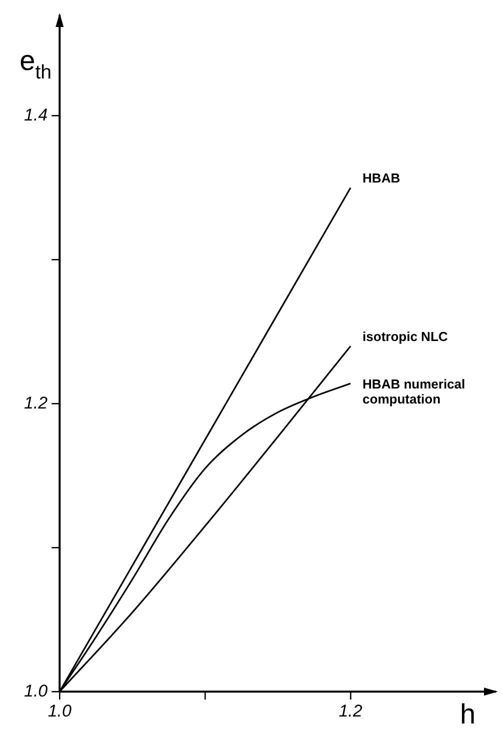 This screenshot has width=502, height=734. Describe the element at coordinates (405, 336) in the screenshot. I see `series-label: isotropic NLC` at that location.